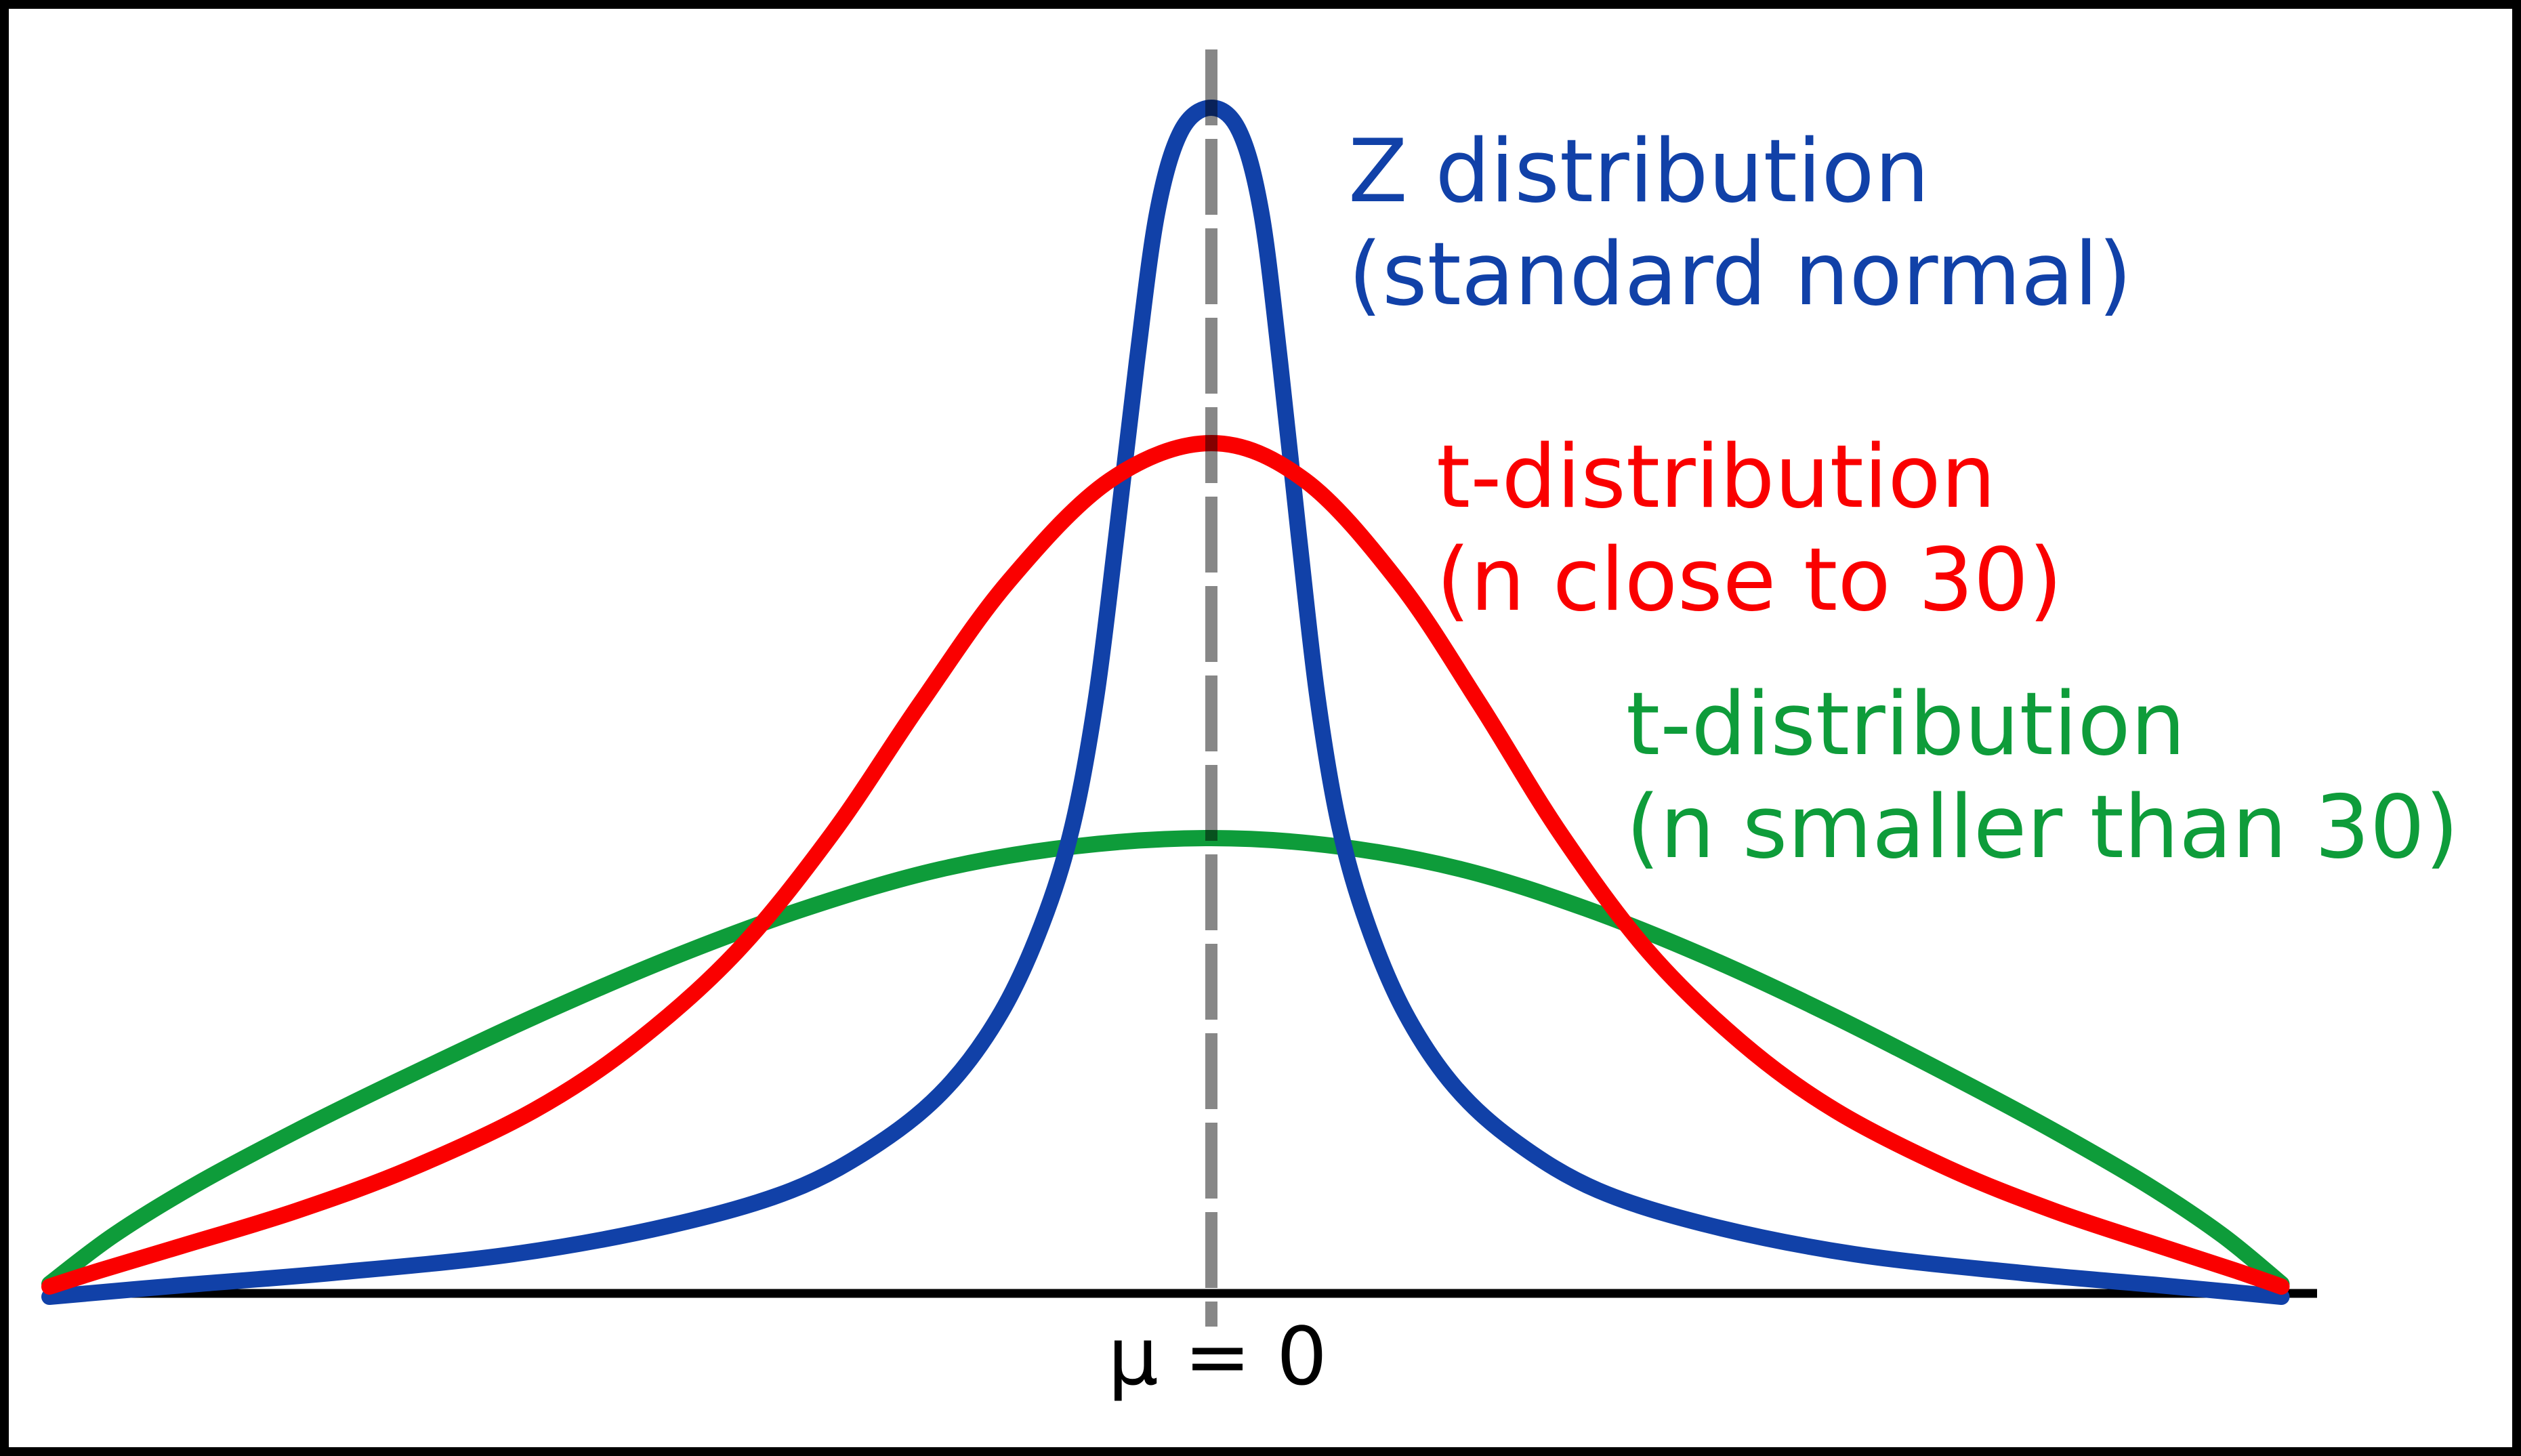 This screenshot has height=1456, width=2521. What do you see at coordinates (2042, 827) in the screenshot?
I see `label-t-smaller-30-line2: (n smaller than 30)` at bounding box center [2042, 827].